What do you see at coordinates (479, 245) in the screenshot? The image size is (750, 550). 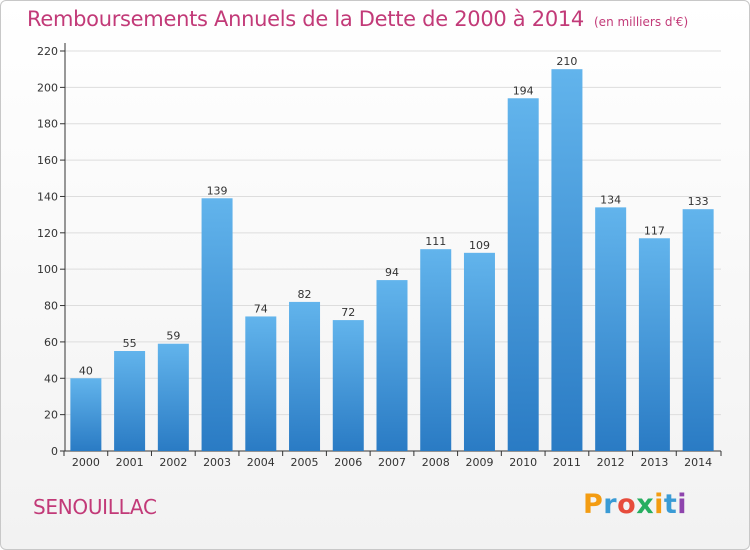 I see `bar-value-label: 109` at bounding box center [479, 245].